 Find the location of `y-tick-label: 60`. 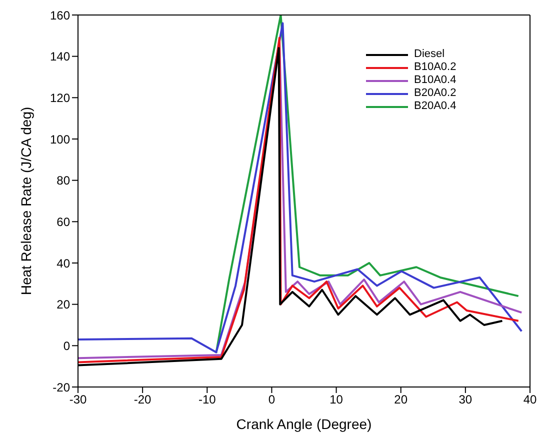

y-tick-label: 60 is located at coordinates (63, 221).